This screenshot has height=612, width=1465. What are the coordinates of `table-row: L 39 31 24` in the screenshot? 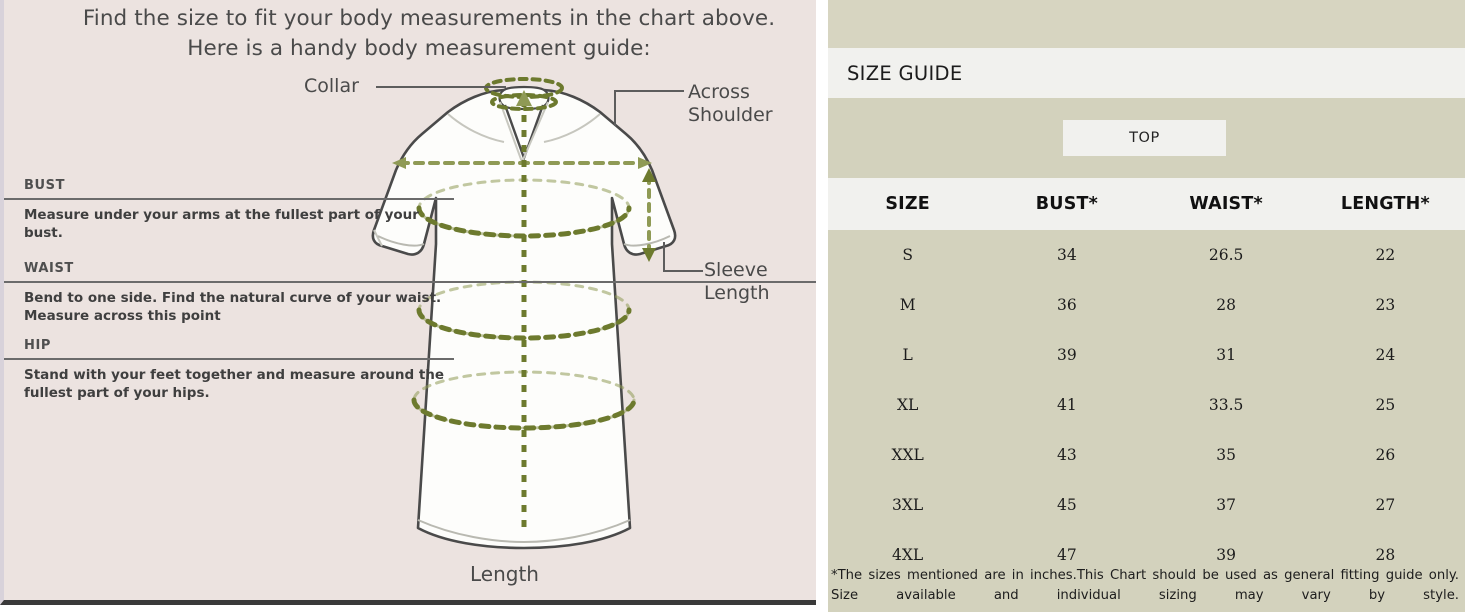 It's located at (1146, 355).